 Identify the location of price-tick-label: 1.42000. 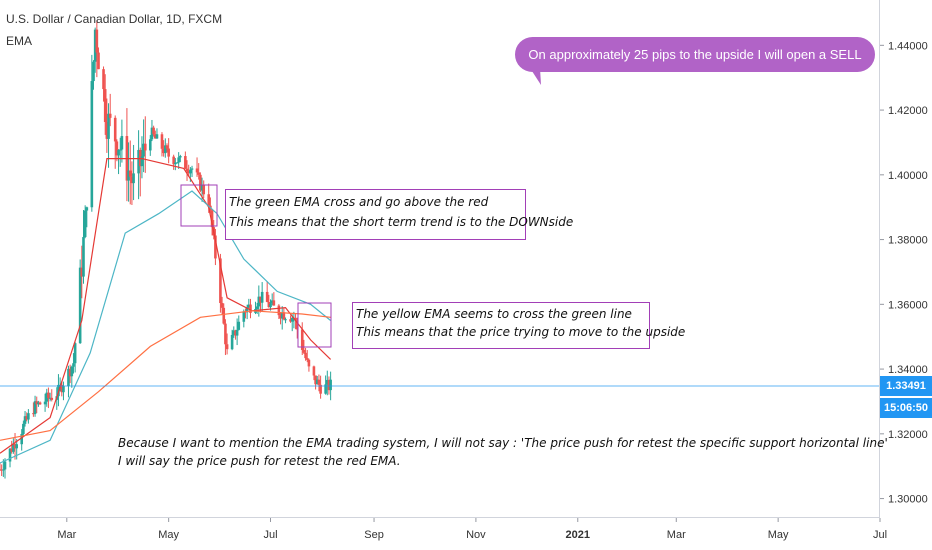
(908, 111).